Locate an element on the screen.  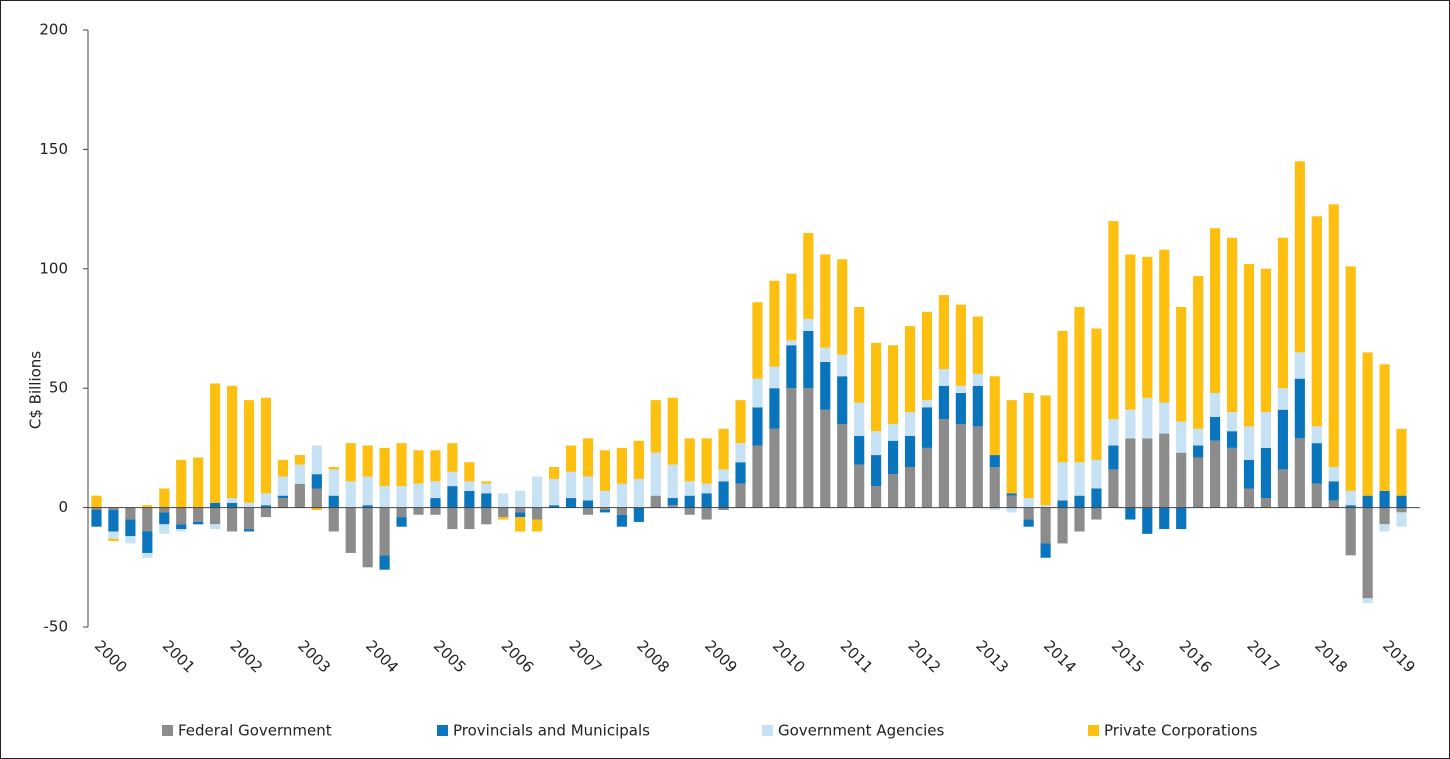
legend-label: Provincials and Municipals is located at coordinates (551, 731).